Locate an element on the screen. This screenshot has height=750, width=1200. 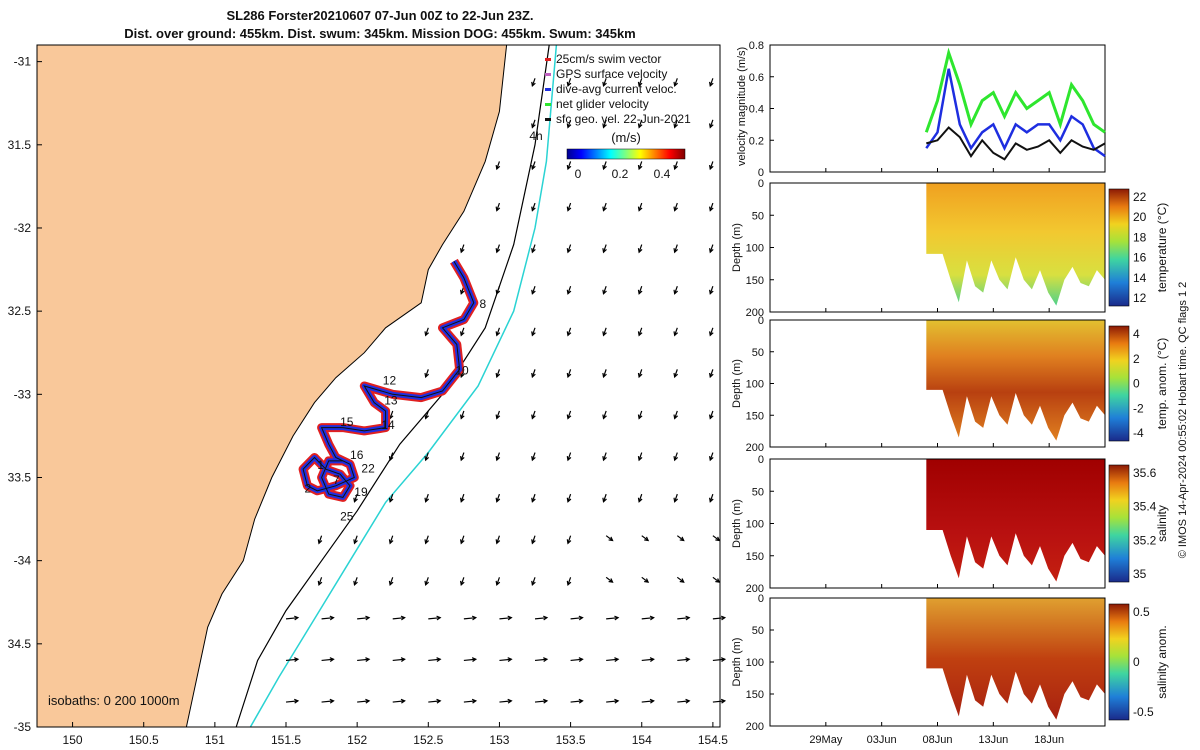
isobath-note: isobaths: 0 200 1000m is located at coordinates (114, 700).